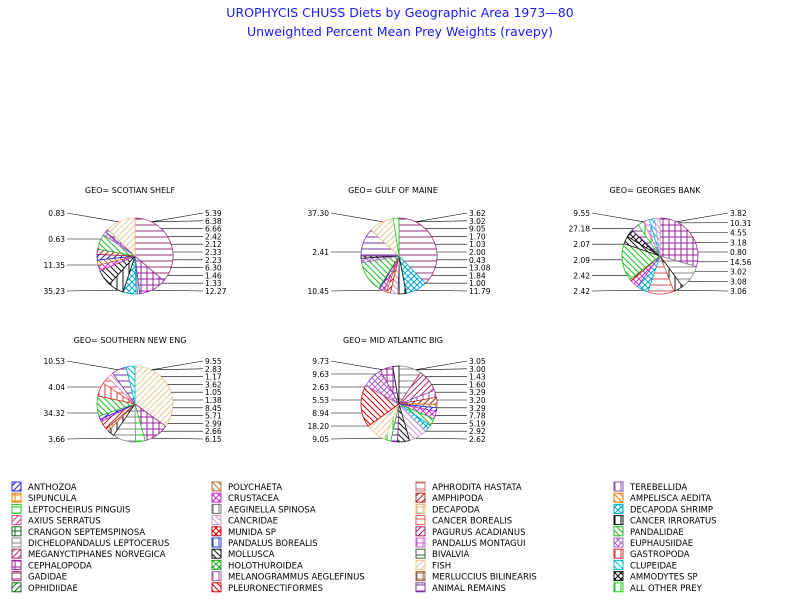 The height and width of the screenshot is (600, 800). I want to click on legend-label: PANDALIDAE, so click(657, 533).